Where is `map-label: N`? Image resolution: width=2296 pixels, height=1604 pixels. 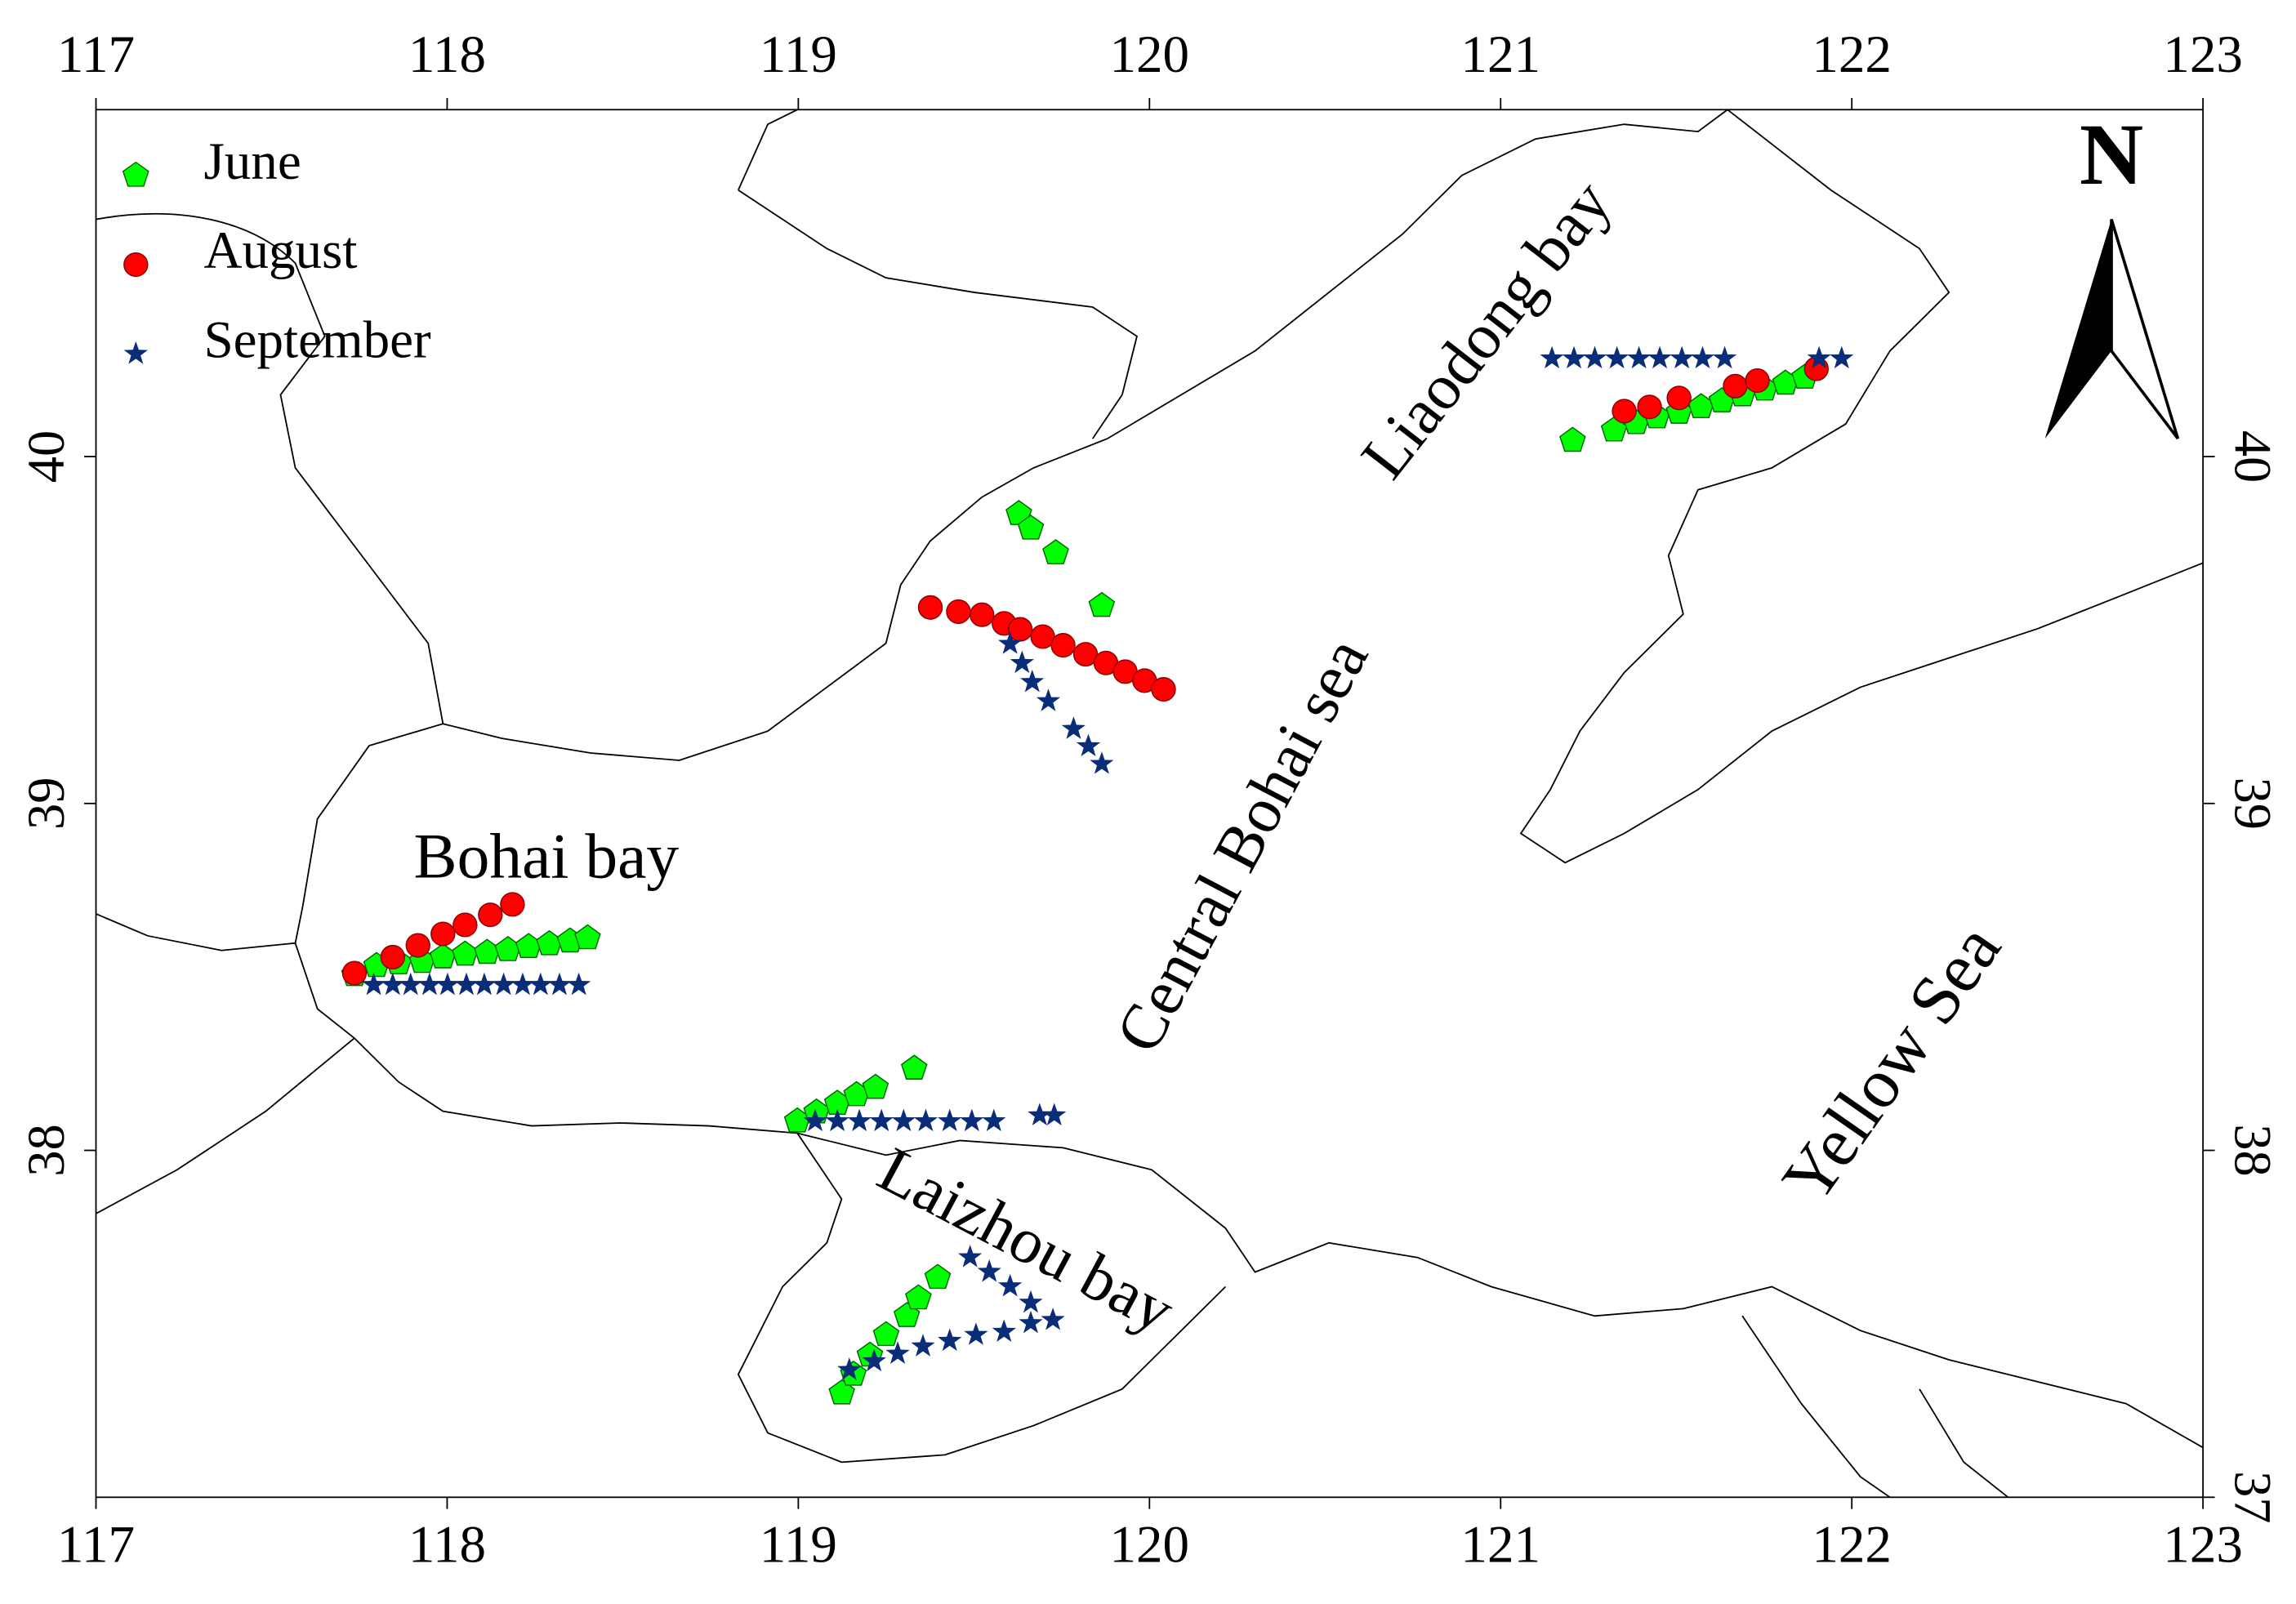
map-label: N is located at coordinates (2111, 155).